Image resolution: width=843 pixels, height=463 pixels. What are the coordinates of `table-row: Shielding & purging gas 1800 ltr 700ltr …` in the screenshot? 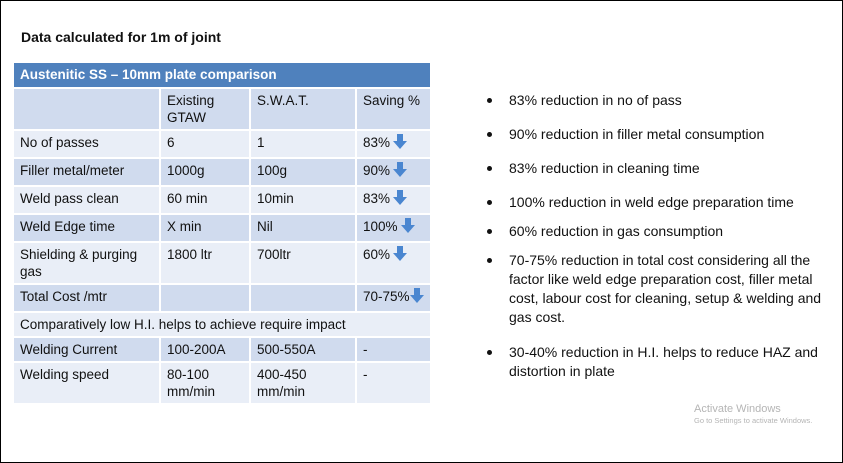 It's located at (222, 263).